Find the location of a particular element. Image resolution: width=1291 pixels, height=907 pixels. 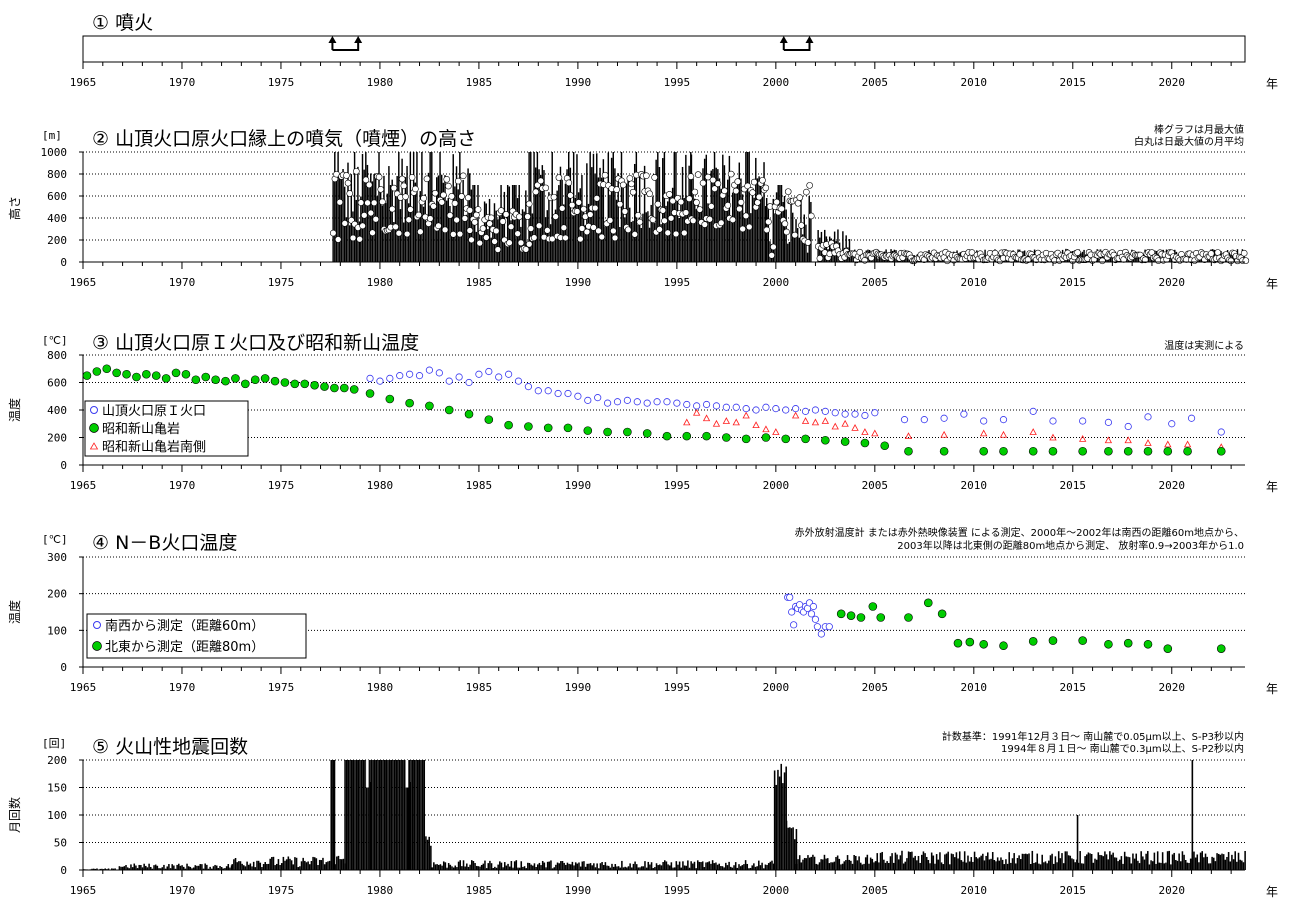

southwest-point is located at coordinates (794, 625).